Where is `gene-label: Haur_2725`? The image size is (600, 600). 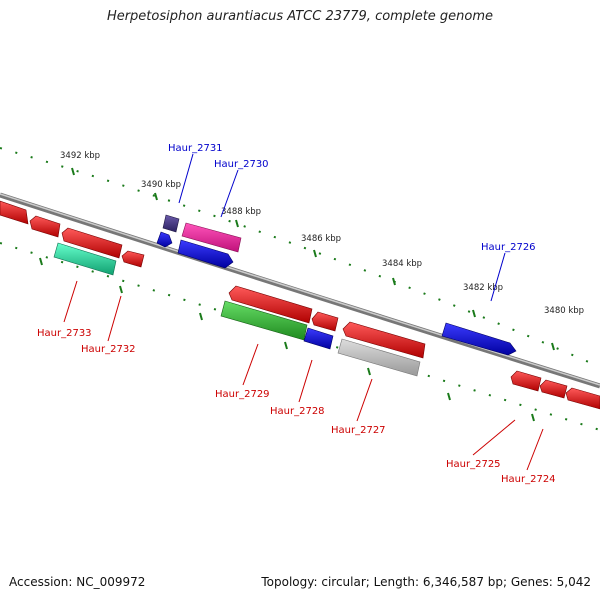
gene-label: Haur_2725 is located at coordinates (473, 464).